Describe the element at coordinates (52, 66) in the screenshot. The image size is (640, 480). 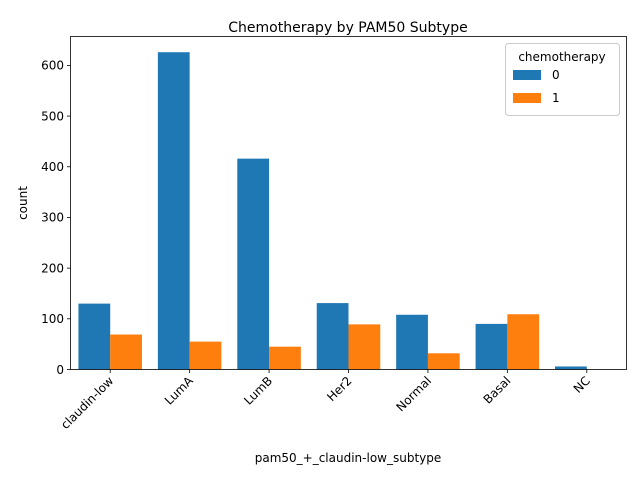
I see `y-tick-label: 600` at that location.